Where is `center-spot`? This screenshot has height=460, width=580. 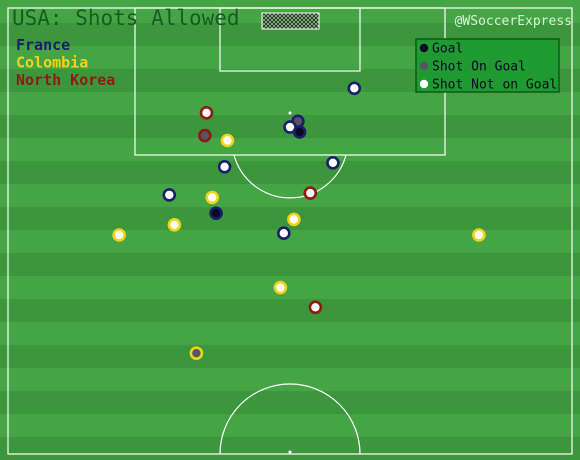
center-spot is located at coordinates (290, 452).